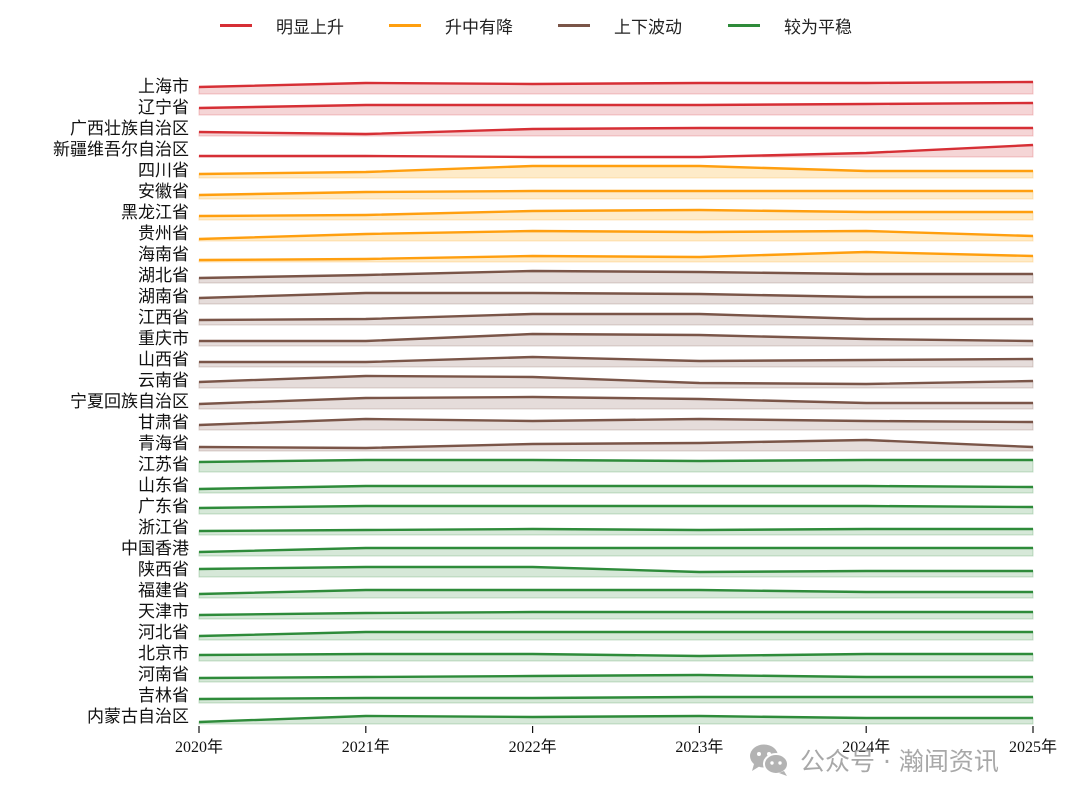  I want to click on row-label: 四川省, so click(163, 171).